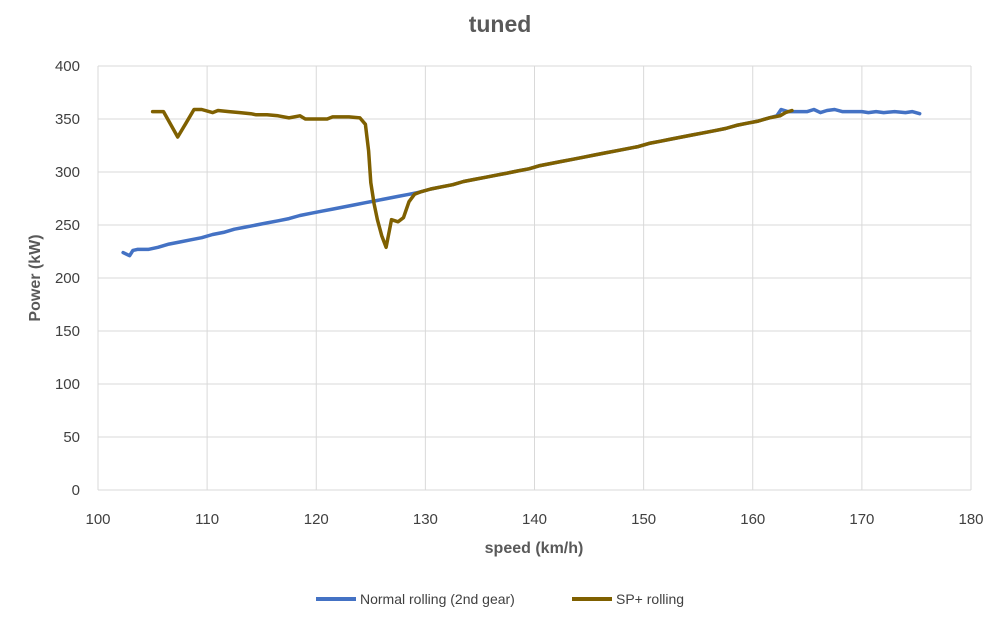 The height and width of the screenshot is (618, 1002). Describe the element at coordinates (67, 172) in the screenshot. I see `y-tick-label: 300` at that location.